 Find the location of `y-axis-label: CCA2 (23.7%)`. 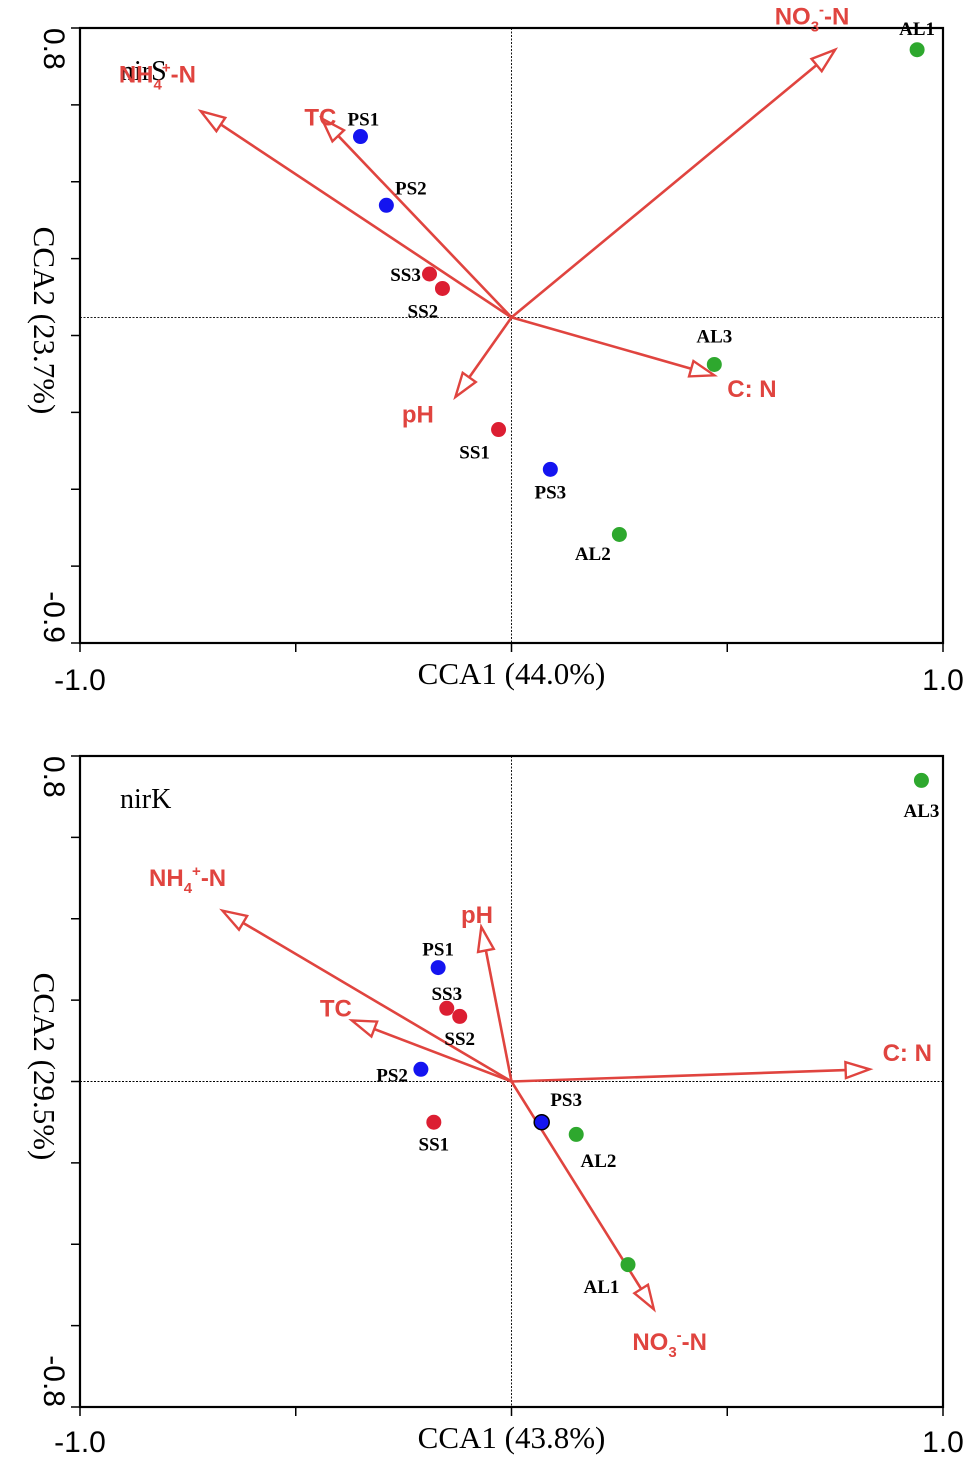

y-axis-label: CCA2 (23.7%) is located at coordinates (44, 321).